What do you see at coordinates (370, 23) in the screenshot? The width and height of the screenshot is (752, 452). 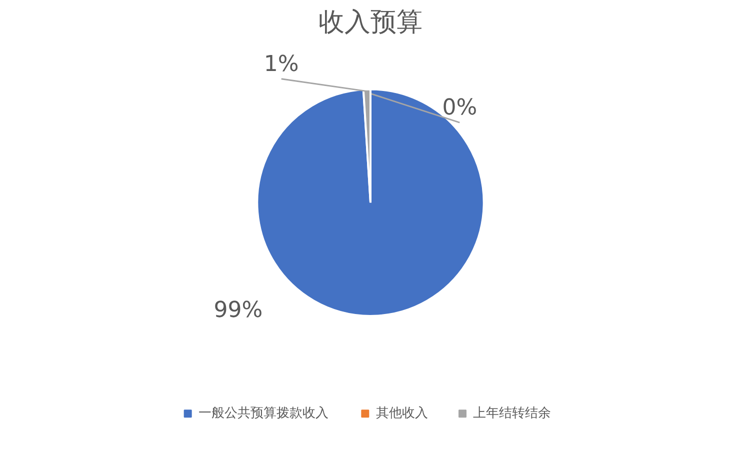 I see `chart-title: 收入预算` at bounding box center [370, 23].